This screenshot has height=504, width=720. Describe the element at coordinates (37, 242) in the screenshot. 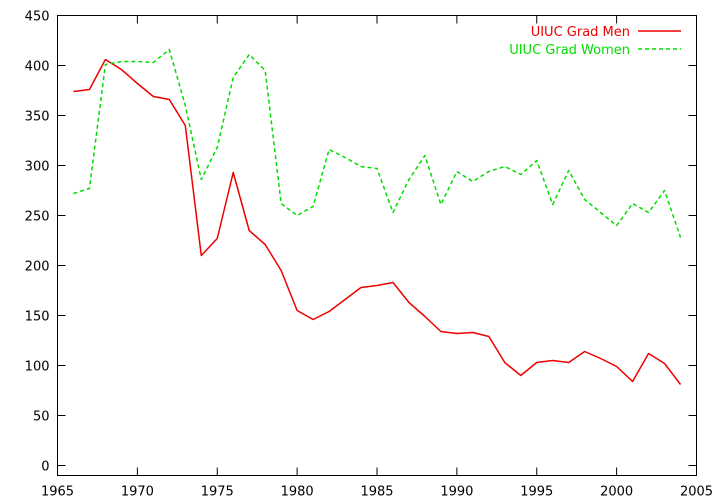

I see `y-axis-tick-labels: 0 50 100 150 200 250 300 350 400 450` at that location.